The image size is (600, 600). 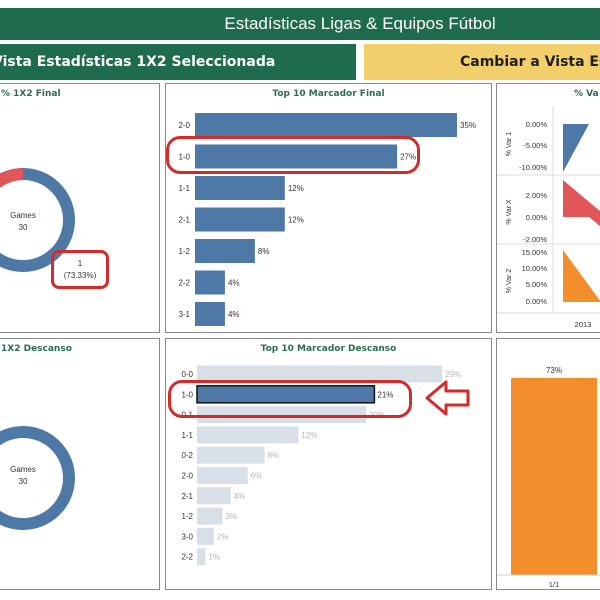 What do you see at coordinates (300, 24) in the screenshot?
I see `dashboard-title: Estadísticas Ligas & Equipos Fútbol` at bounding box center [300, 24].